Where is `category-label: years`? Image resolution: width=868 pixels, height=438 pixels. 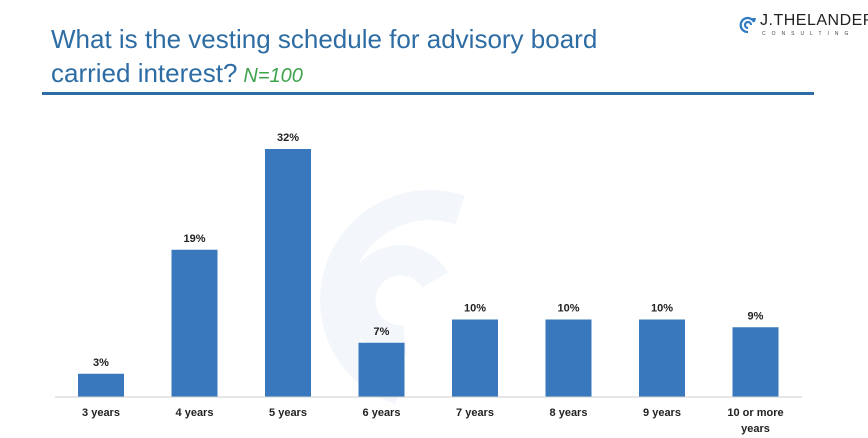
category-label: years is located at coordinates (755, 429).